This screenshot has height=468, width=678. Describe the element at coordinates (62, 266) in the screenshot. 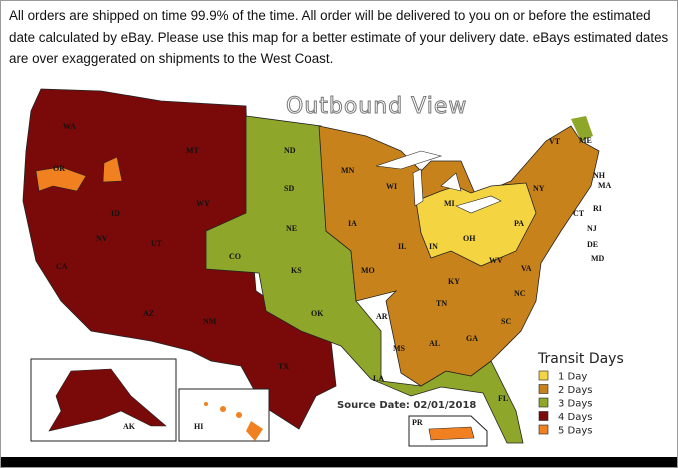

I see `state-label-ca: CA` at that location.